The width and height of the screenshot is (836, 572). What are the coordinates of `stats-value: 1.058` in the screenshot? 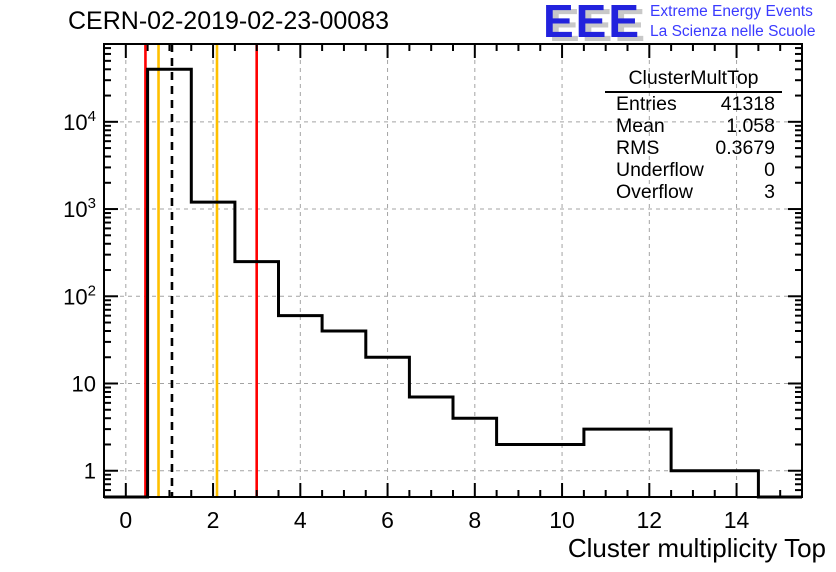 It's located at (750, 125).